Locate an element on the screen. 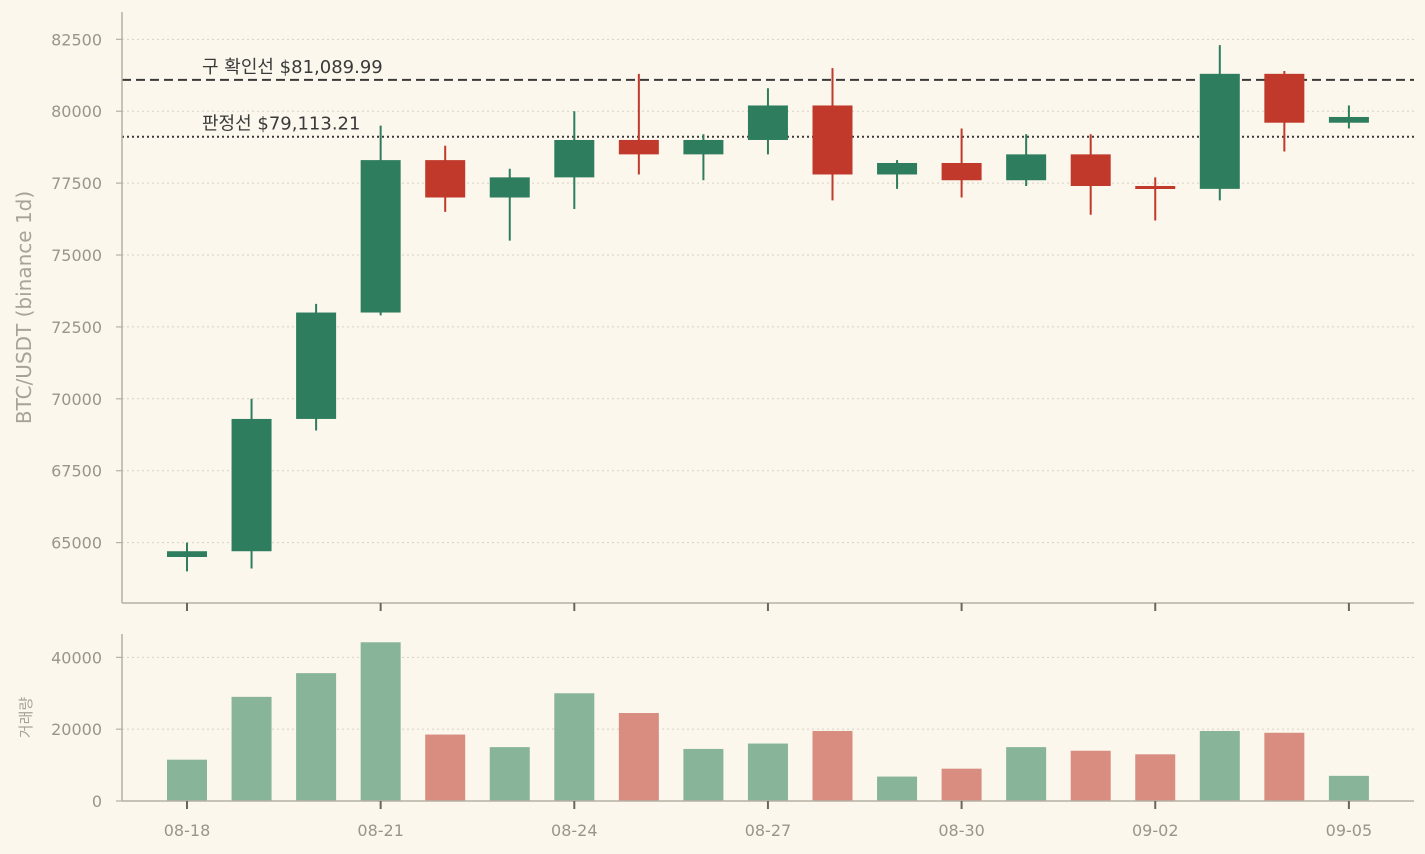 Image resolution: width=1425 pixels, height=854 pixels. price-tick-label: 65000 is located at coordinates (76, 543).